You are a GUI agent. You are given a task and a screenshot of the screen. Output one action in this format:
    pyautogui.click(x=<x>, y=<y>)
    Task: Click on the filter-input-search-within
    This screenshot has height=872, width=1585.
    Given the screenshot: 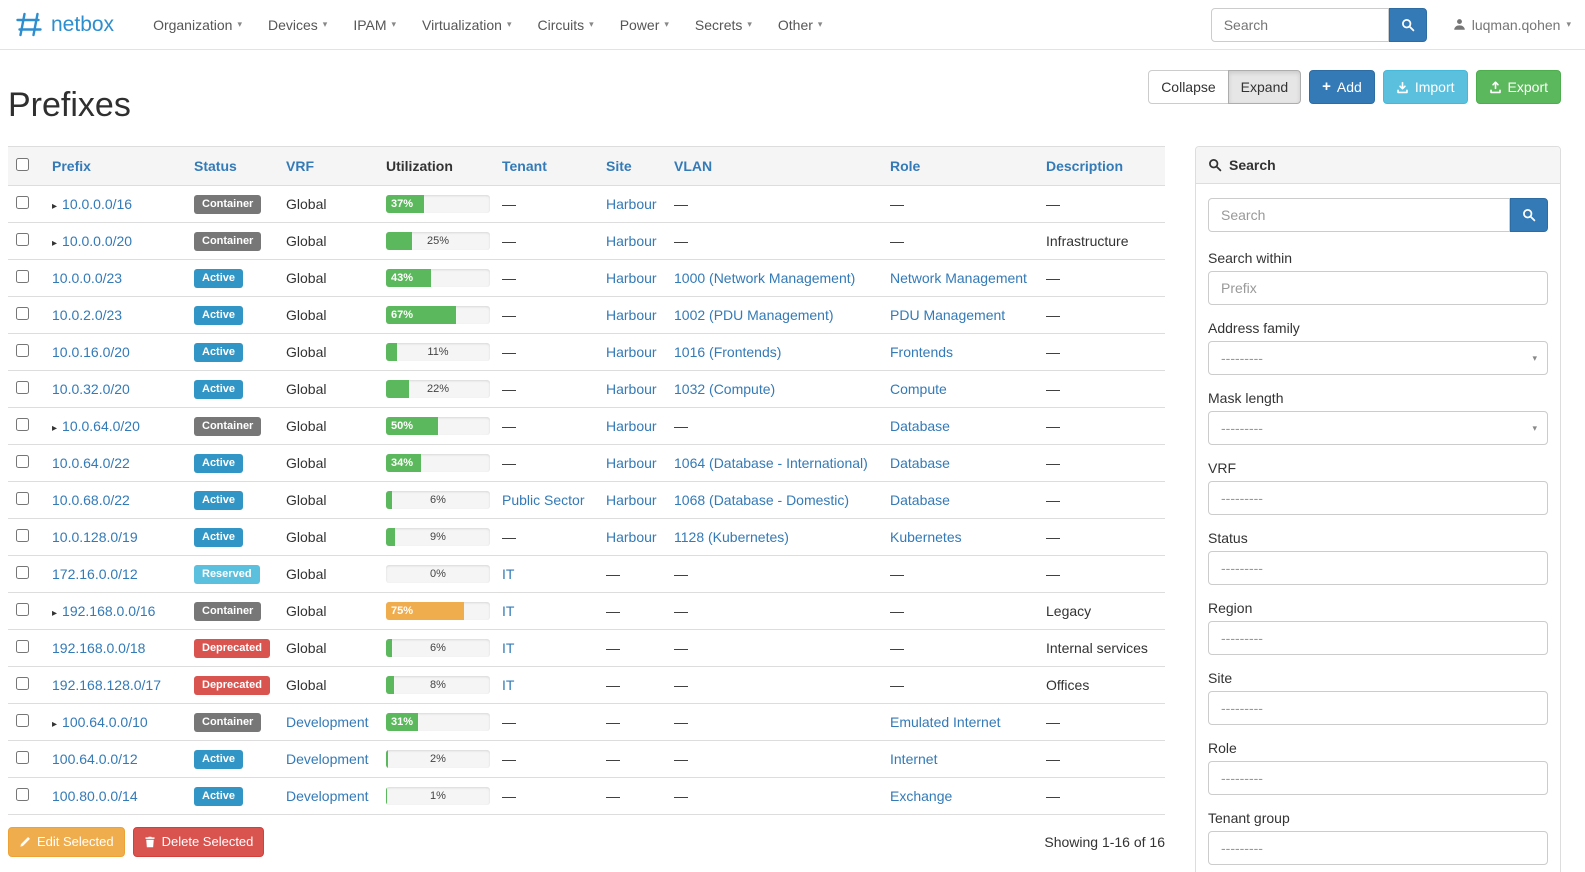 What is the action you would take?
    pyautogui.click(x=1378, y=288)
    